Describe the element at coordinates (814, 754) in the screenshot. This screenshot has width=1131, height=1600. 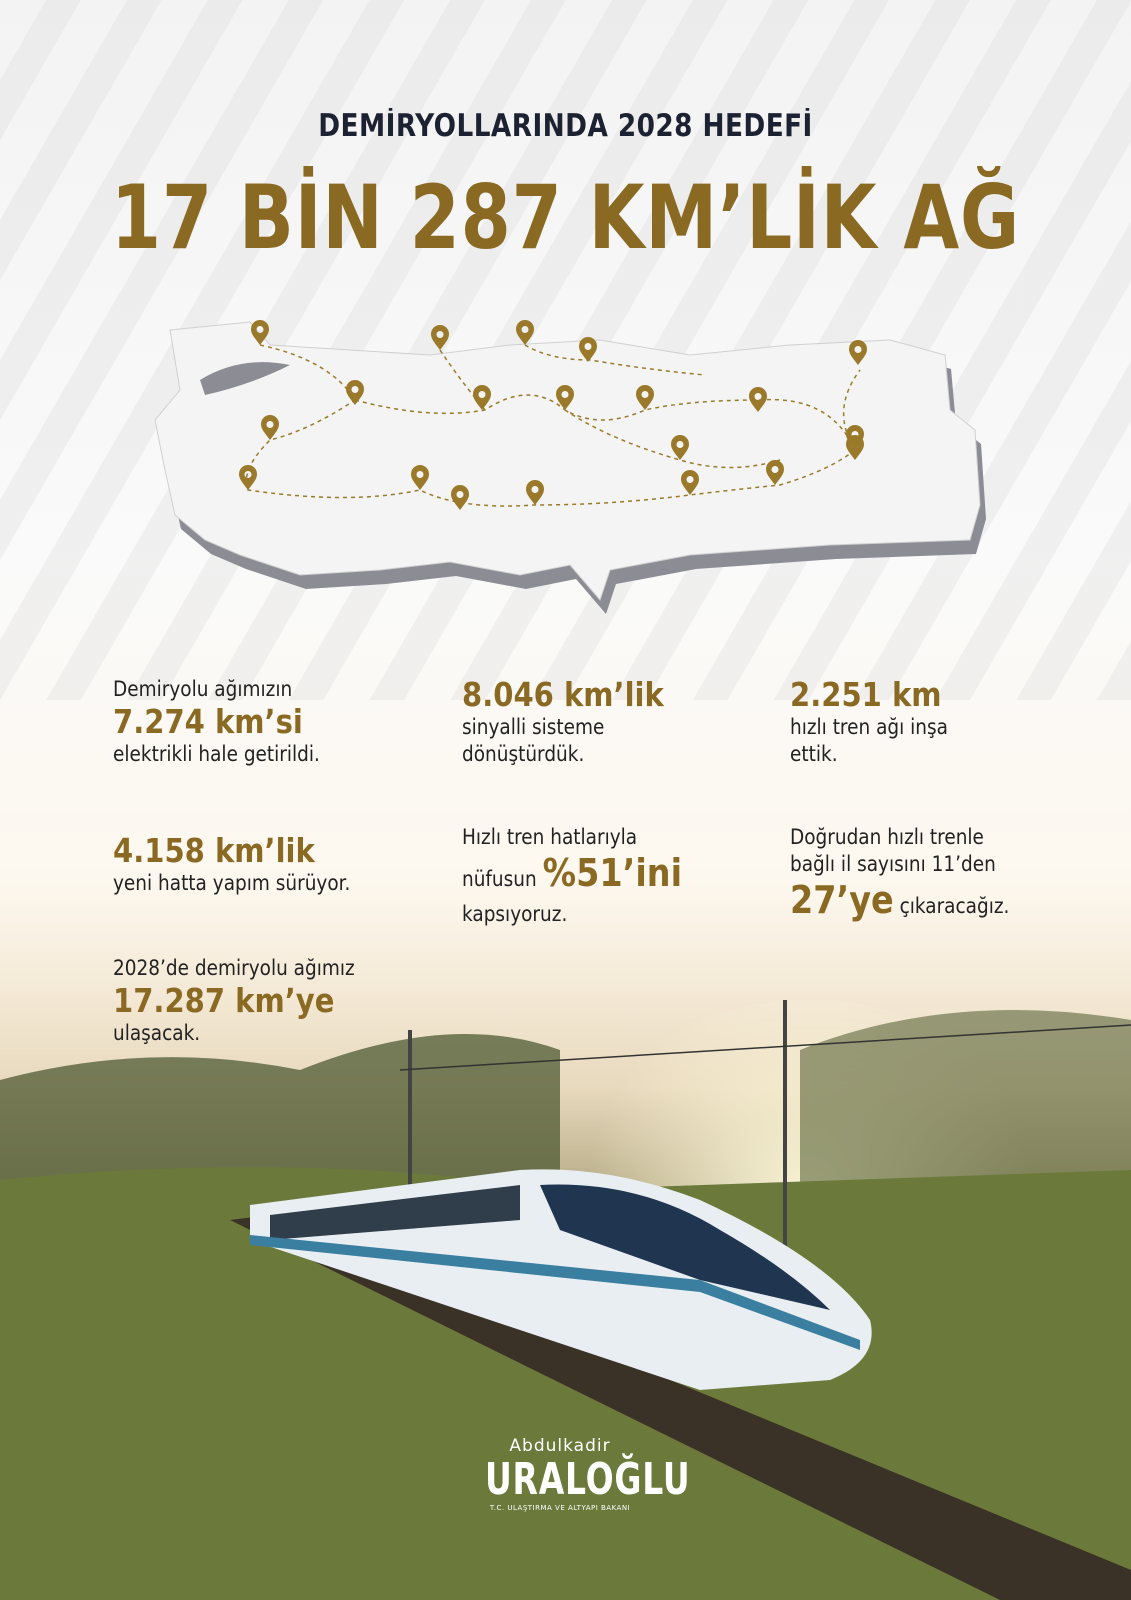
I see `stat-text: ettik.` at that location.